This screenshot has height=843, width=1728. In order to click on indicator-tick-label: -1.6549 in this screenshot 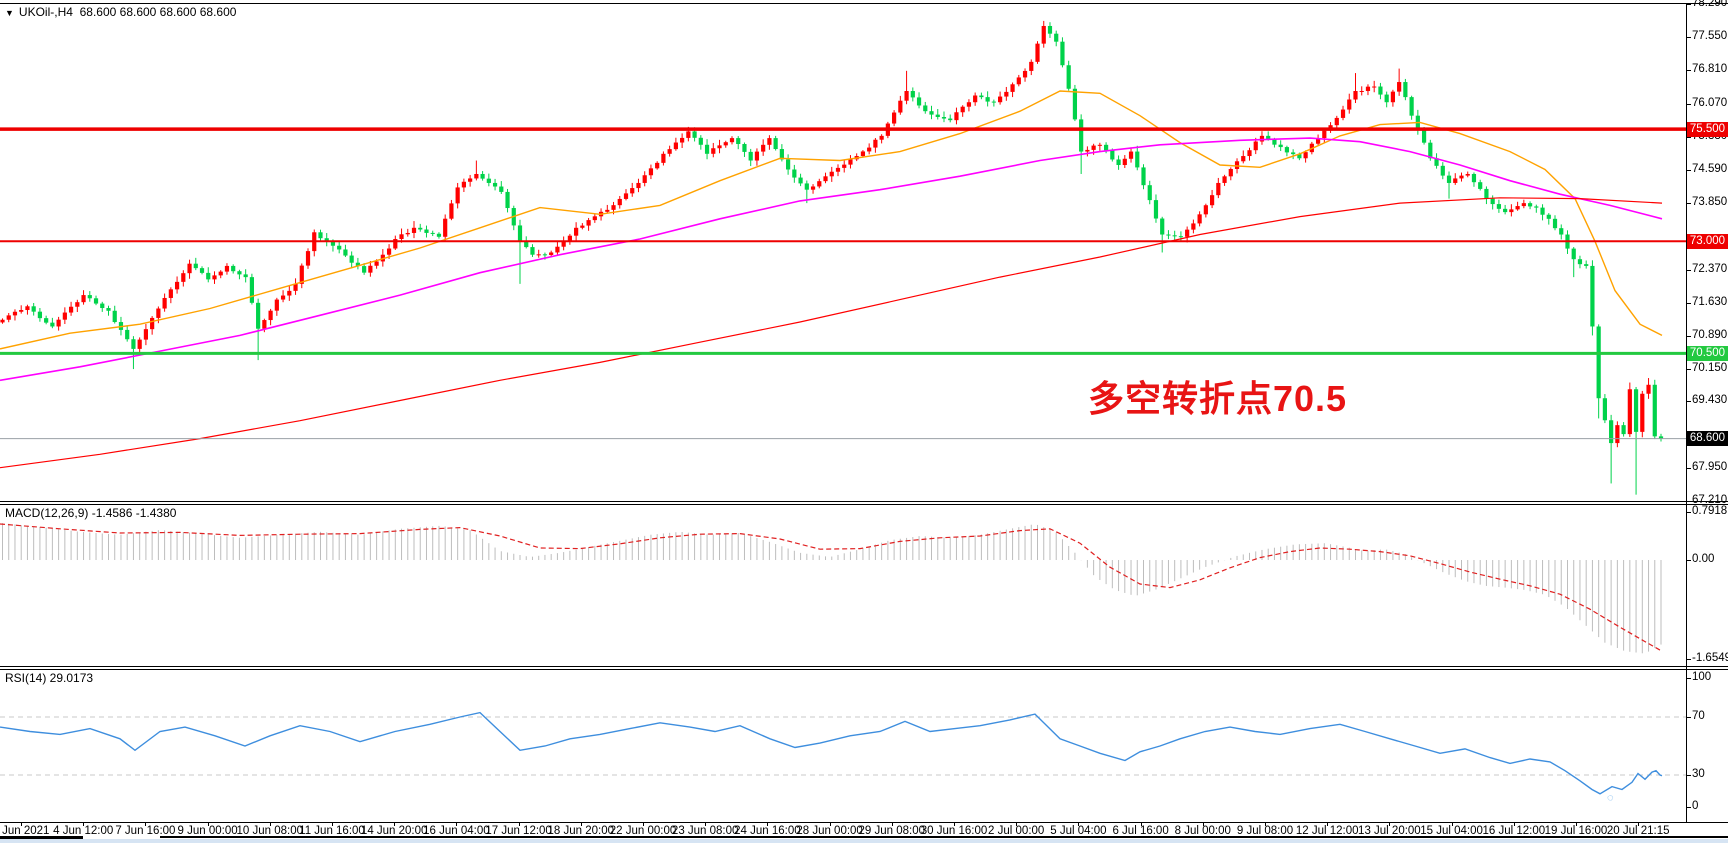, I will do `click(1710, 658)`.